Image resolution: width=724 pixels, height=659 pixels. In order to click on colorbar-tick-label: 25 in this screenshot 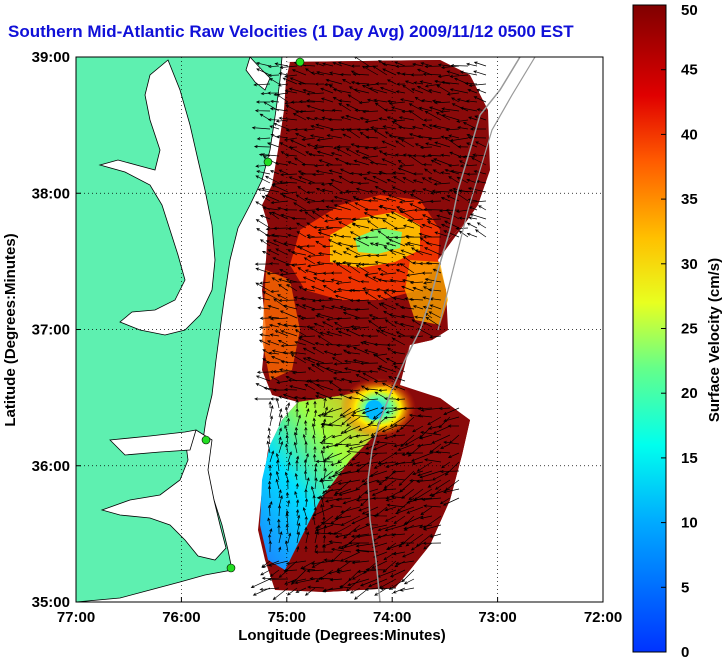, I will do `click(689, 329)`.